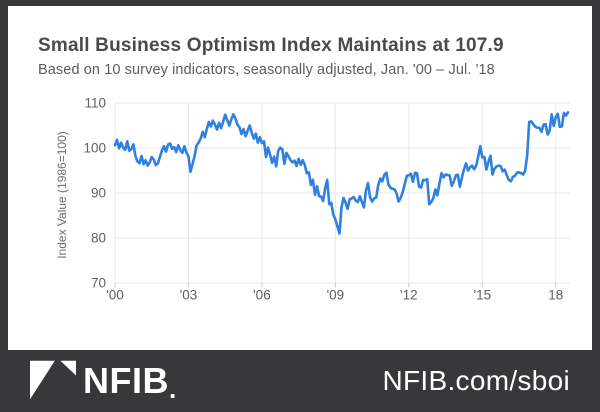 The width and height of the screenshot is (600, 412). What do you see at coordinates (409, 295) in the screenshot?
I see `x-axis-tick-label: '12` at bounding box center [409, 295].